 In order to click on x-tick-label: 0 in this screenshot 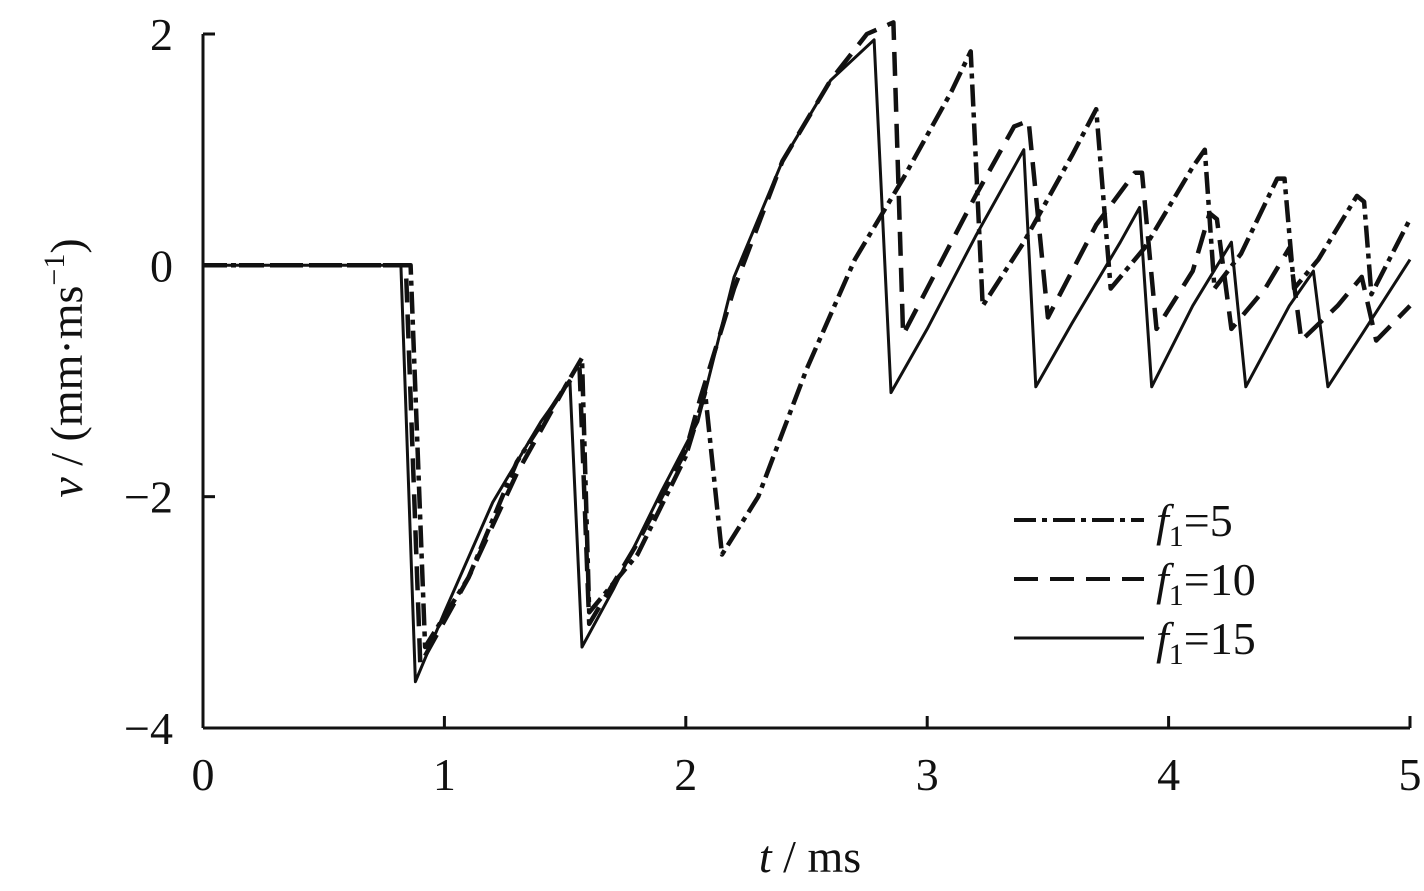, I will do `click(203, 774)`.